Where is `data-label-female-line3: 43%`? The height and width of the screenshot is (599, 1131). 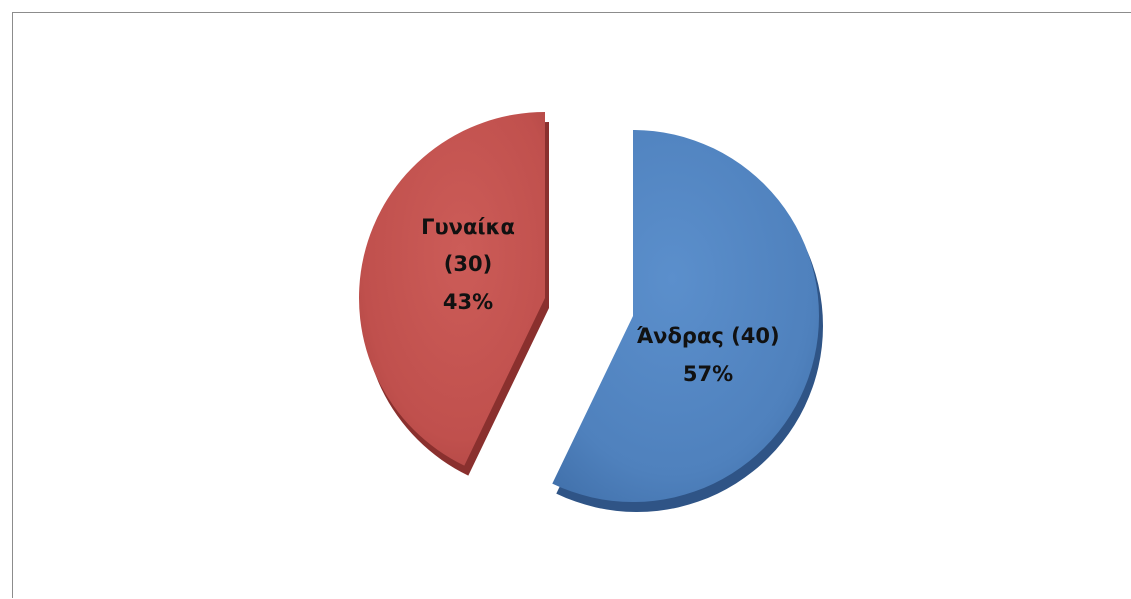
data-label-female-line3: 43% is located at coordinates (468, 302).